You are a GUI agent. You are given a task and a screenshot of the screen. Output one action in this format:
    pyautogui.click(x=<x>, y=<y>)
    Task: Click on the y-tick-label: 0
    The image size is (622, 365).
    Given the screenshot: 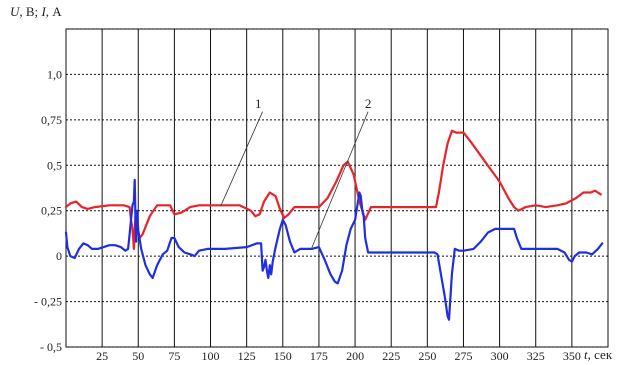 What is the action you would take?
    pyautogui.click(x=59, y=256)
    